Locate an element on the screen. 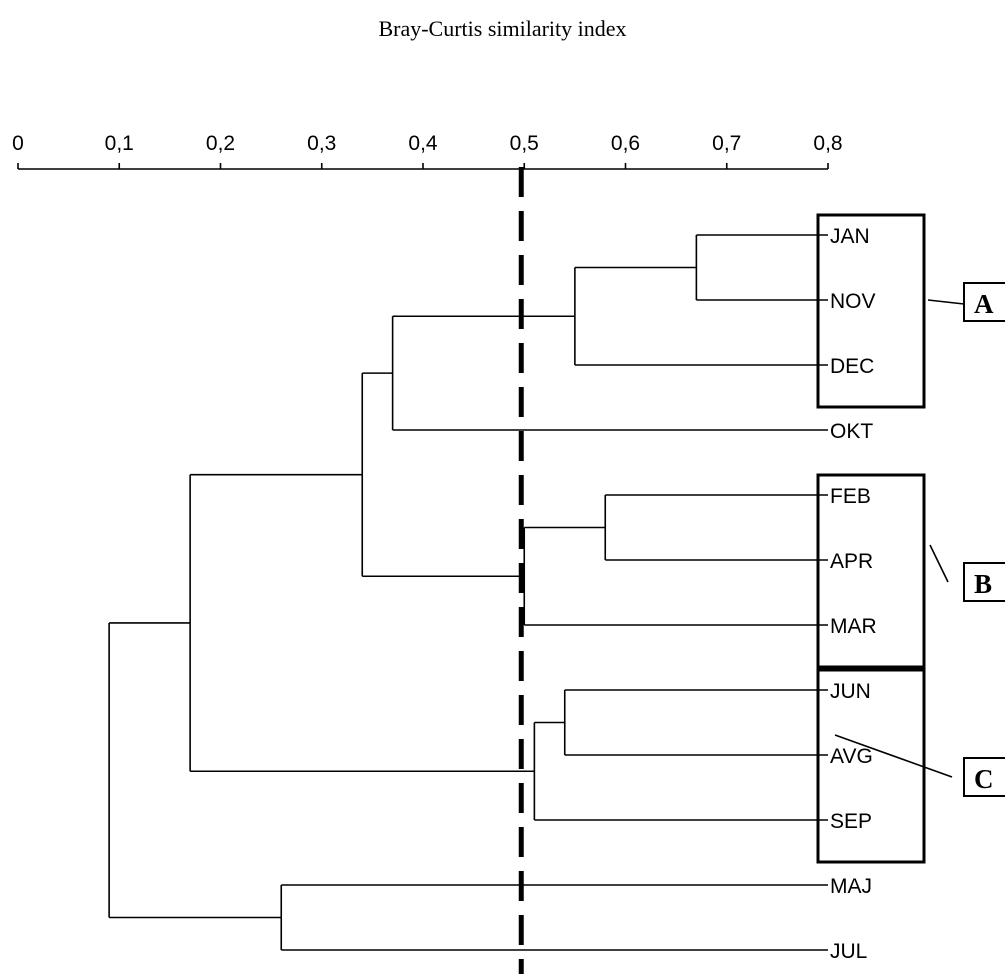 This screenshot has width=1005, height=974. axis-tick-label: 0,5 is located at coordinates (524, 143).